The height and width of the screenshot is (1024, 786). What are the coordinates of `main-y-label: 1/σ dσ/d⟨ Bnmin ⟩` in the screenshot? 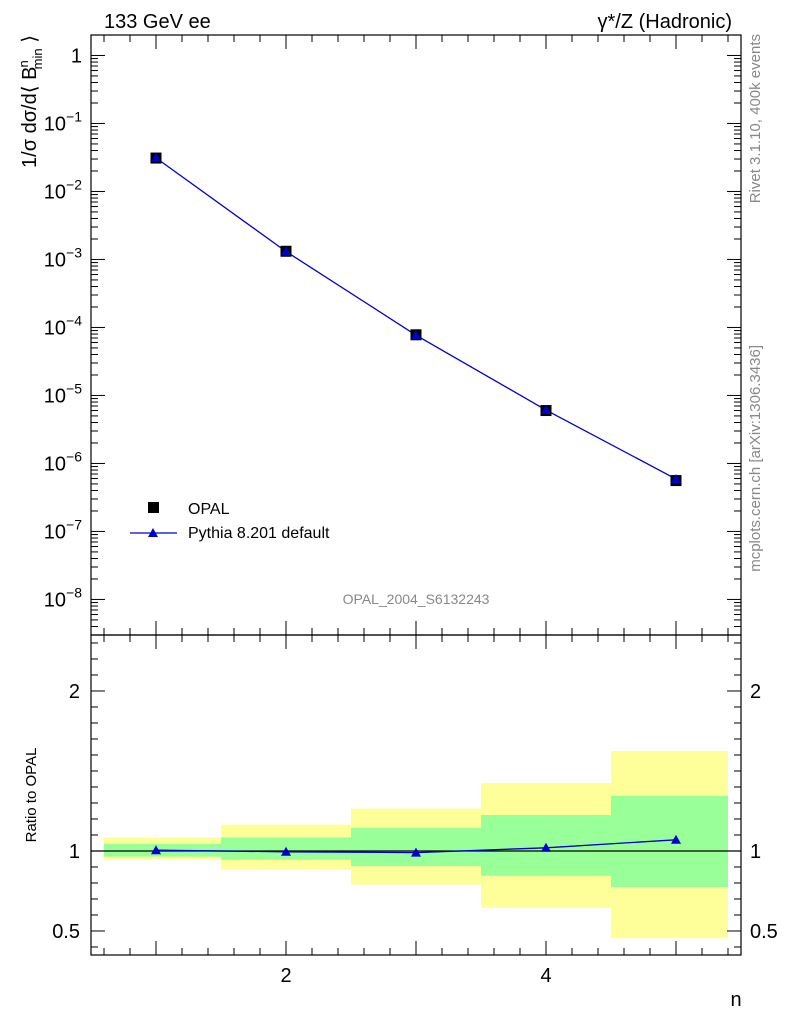 It's located at (30, 101).